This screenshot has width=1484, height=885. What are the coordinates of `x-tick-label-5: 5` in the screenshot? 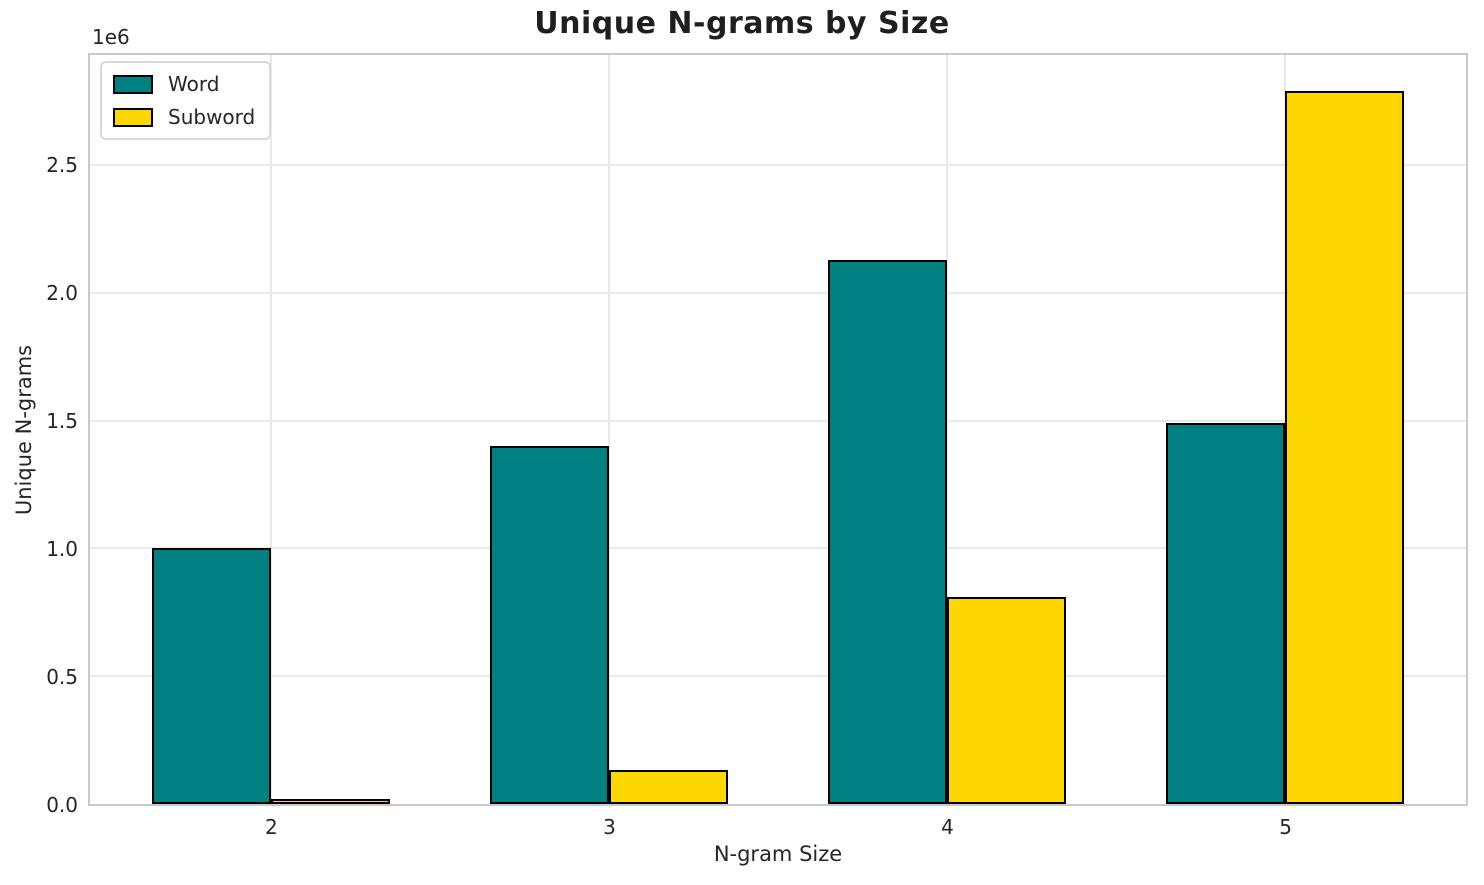 It's located at (1285, 827).